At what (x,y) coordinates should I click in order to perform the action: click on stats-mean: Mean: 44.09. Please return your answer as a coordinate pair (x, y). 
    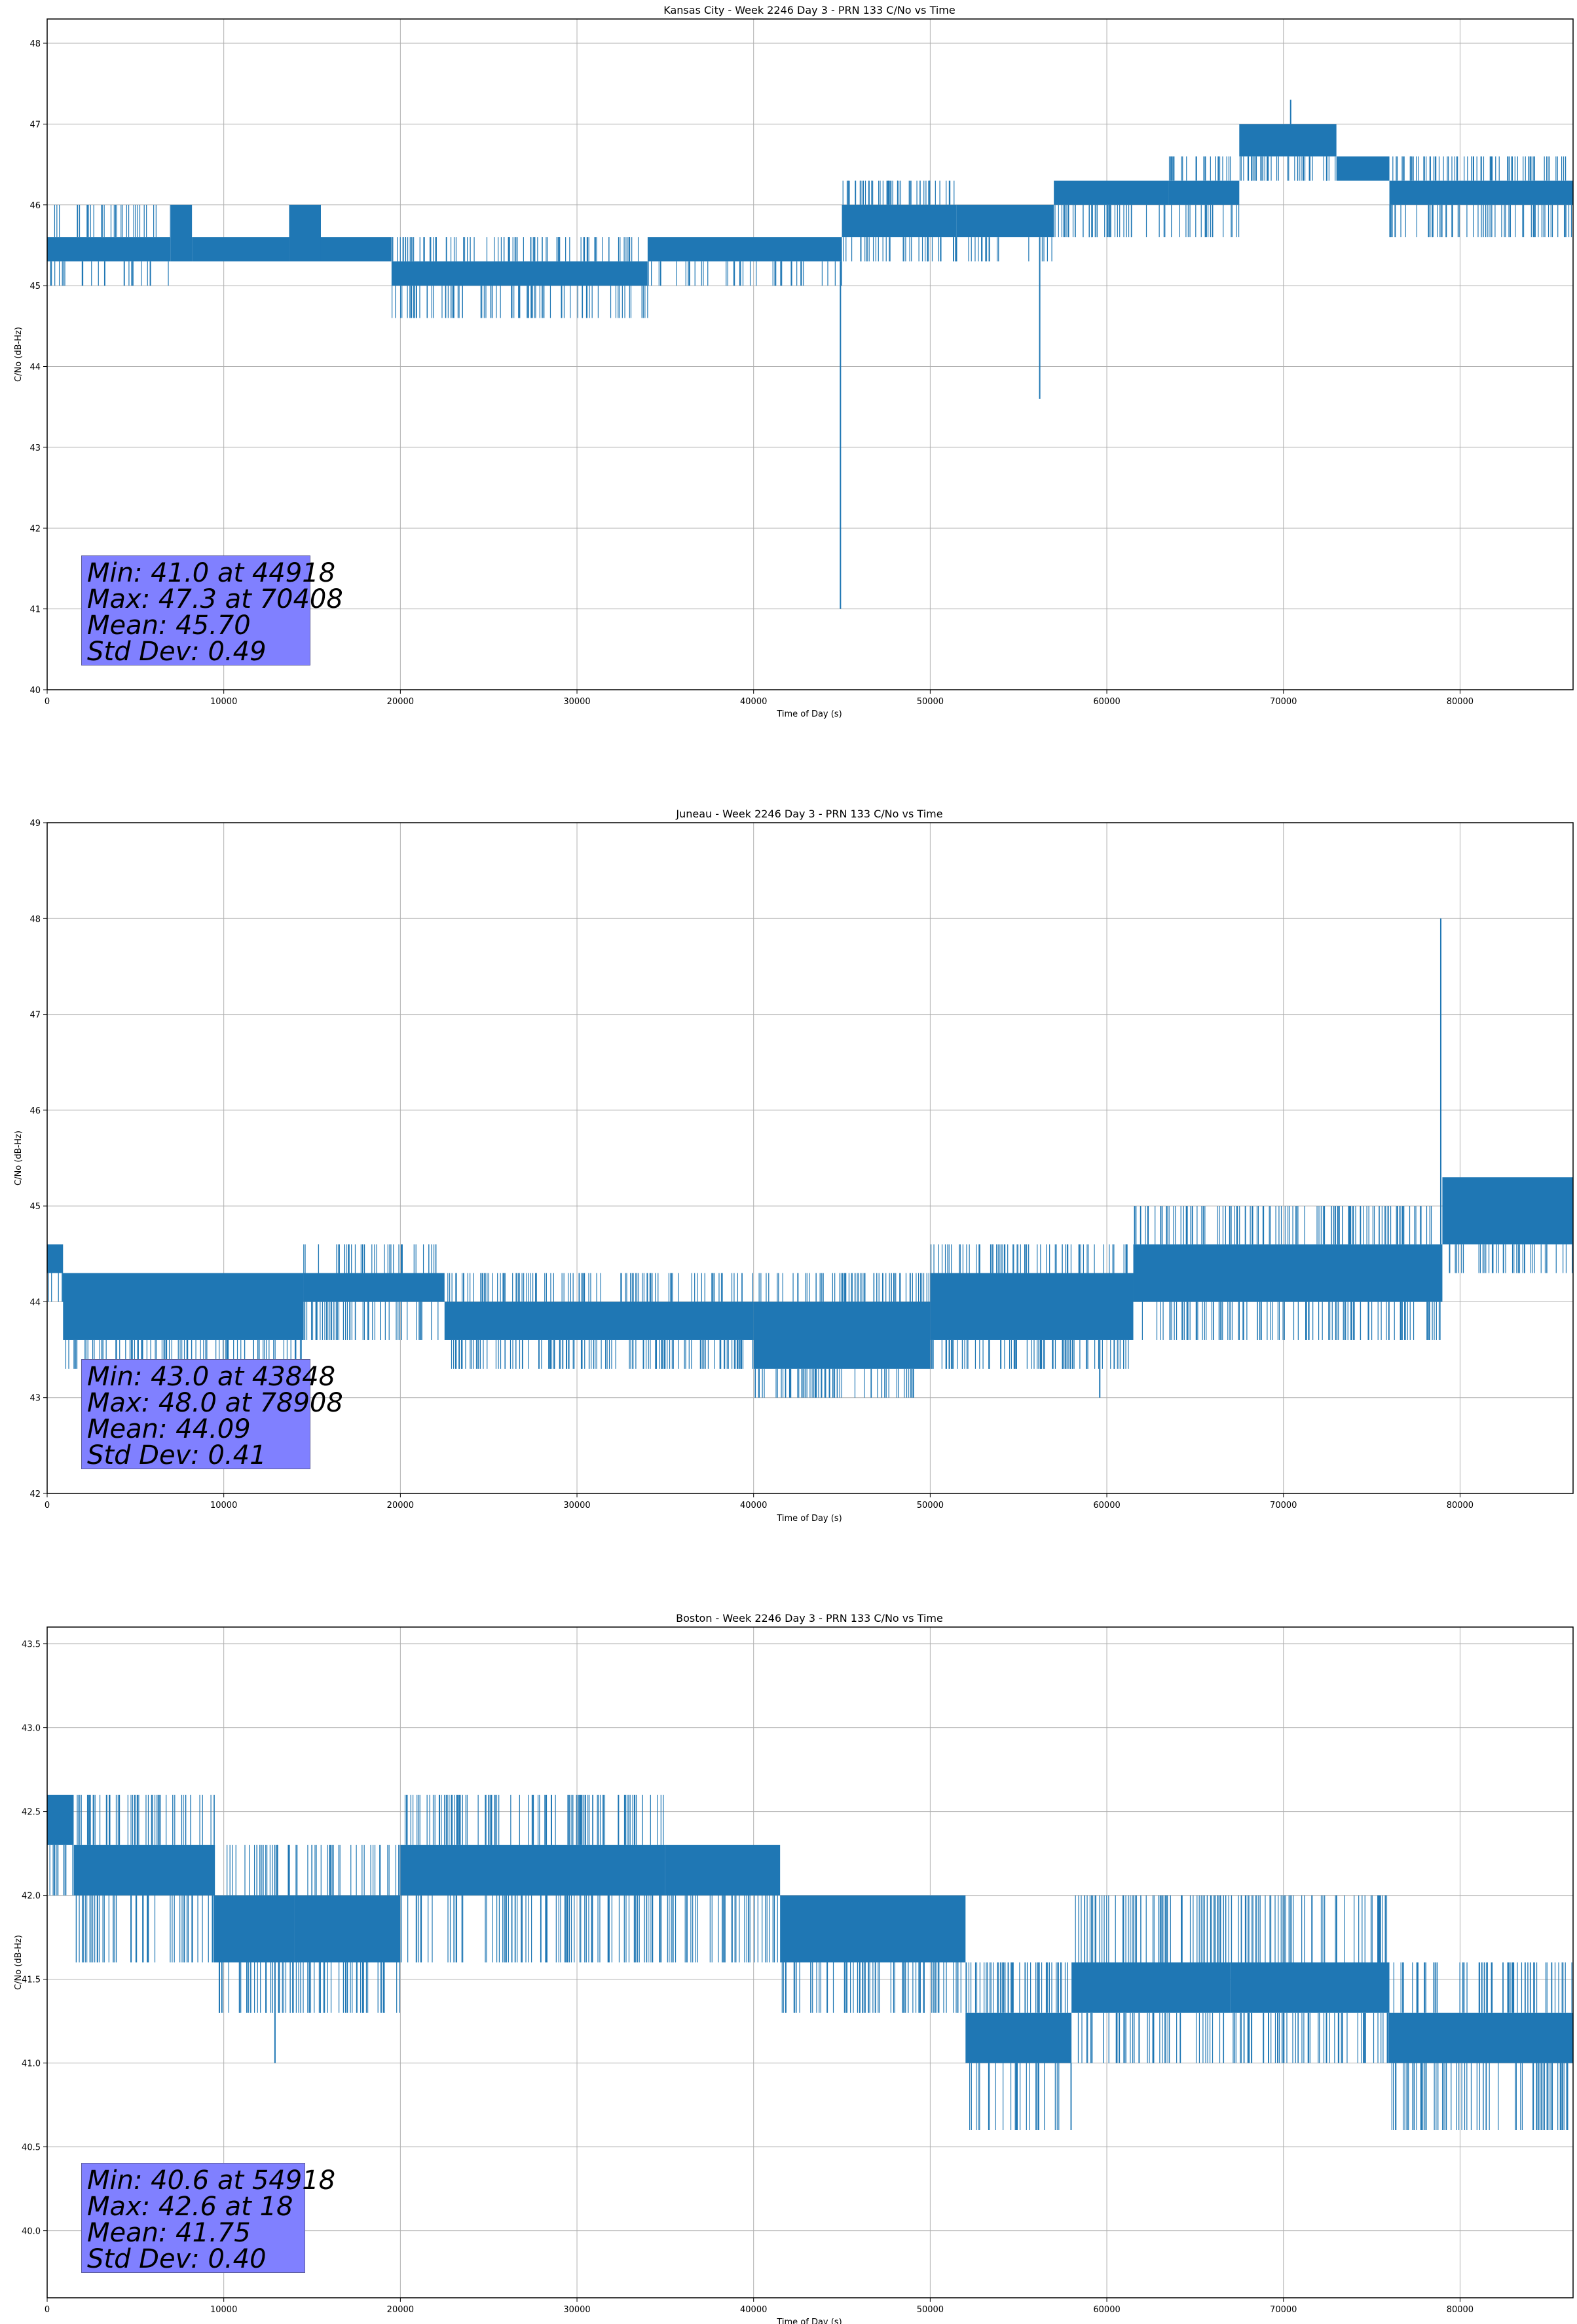
    Looking at the image, I should click on (169, 1429).